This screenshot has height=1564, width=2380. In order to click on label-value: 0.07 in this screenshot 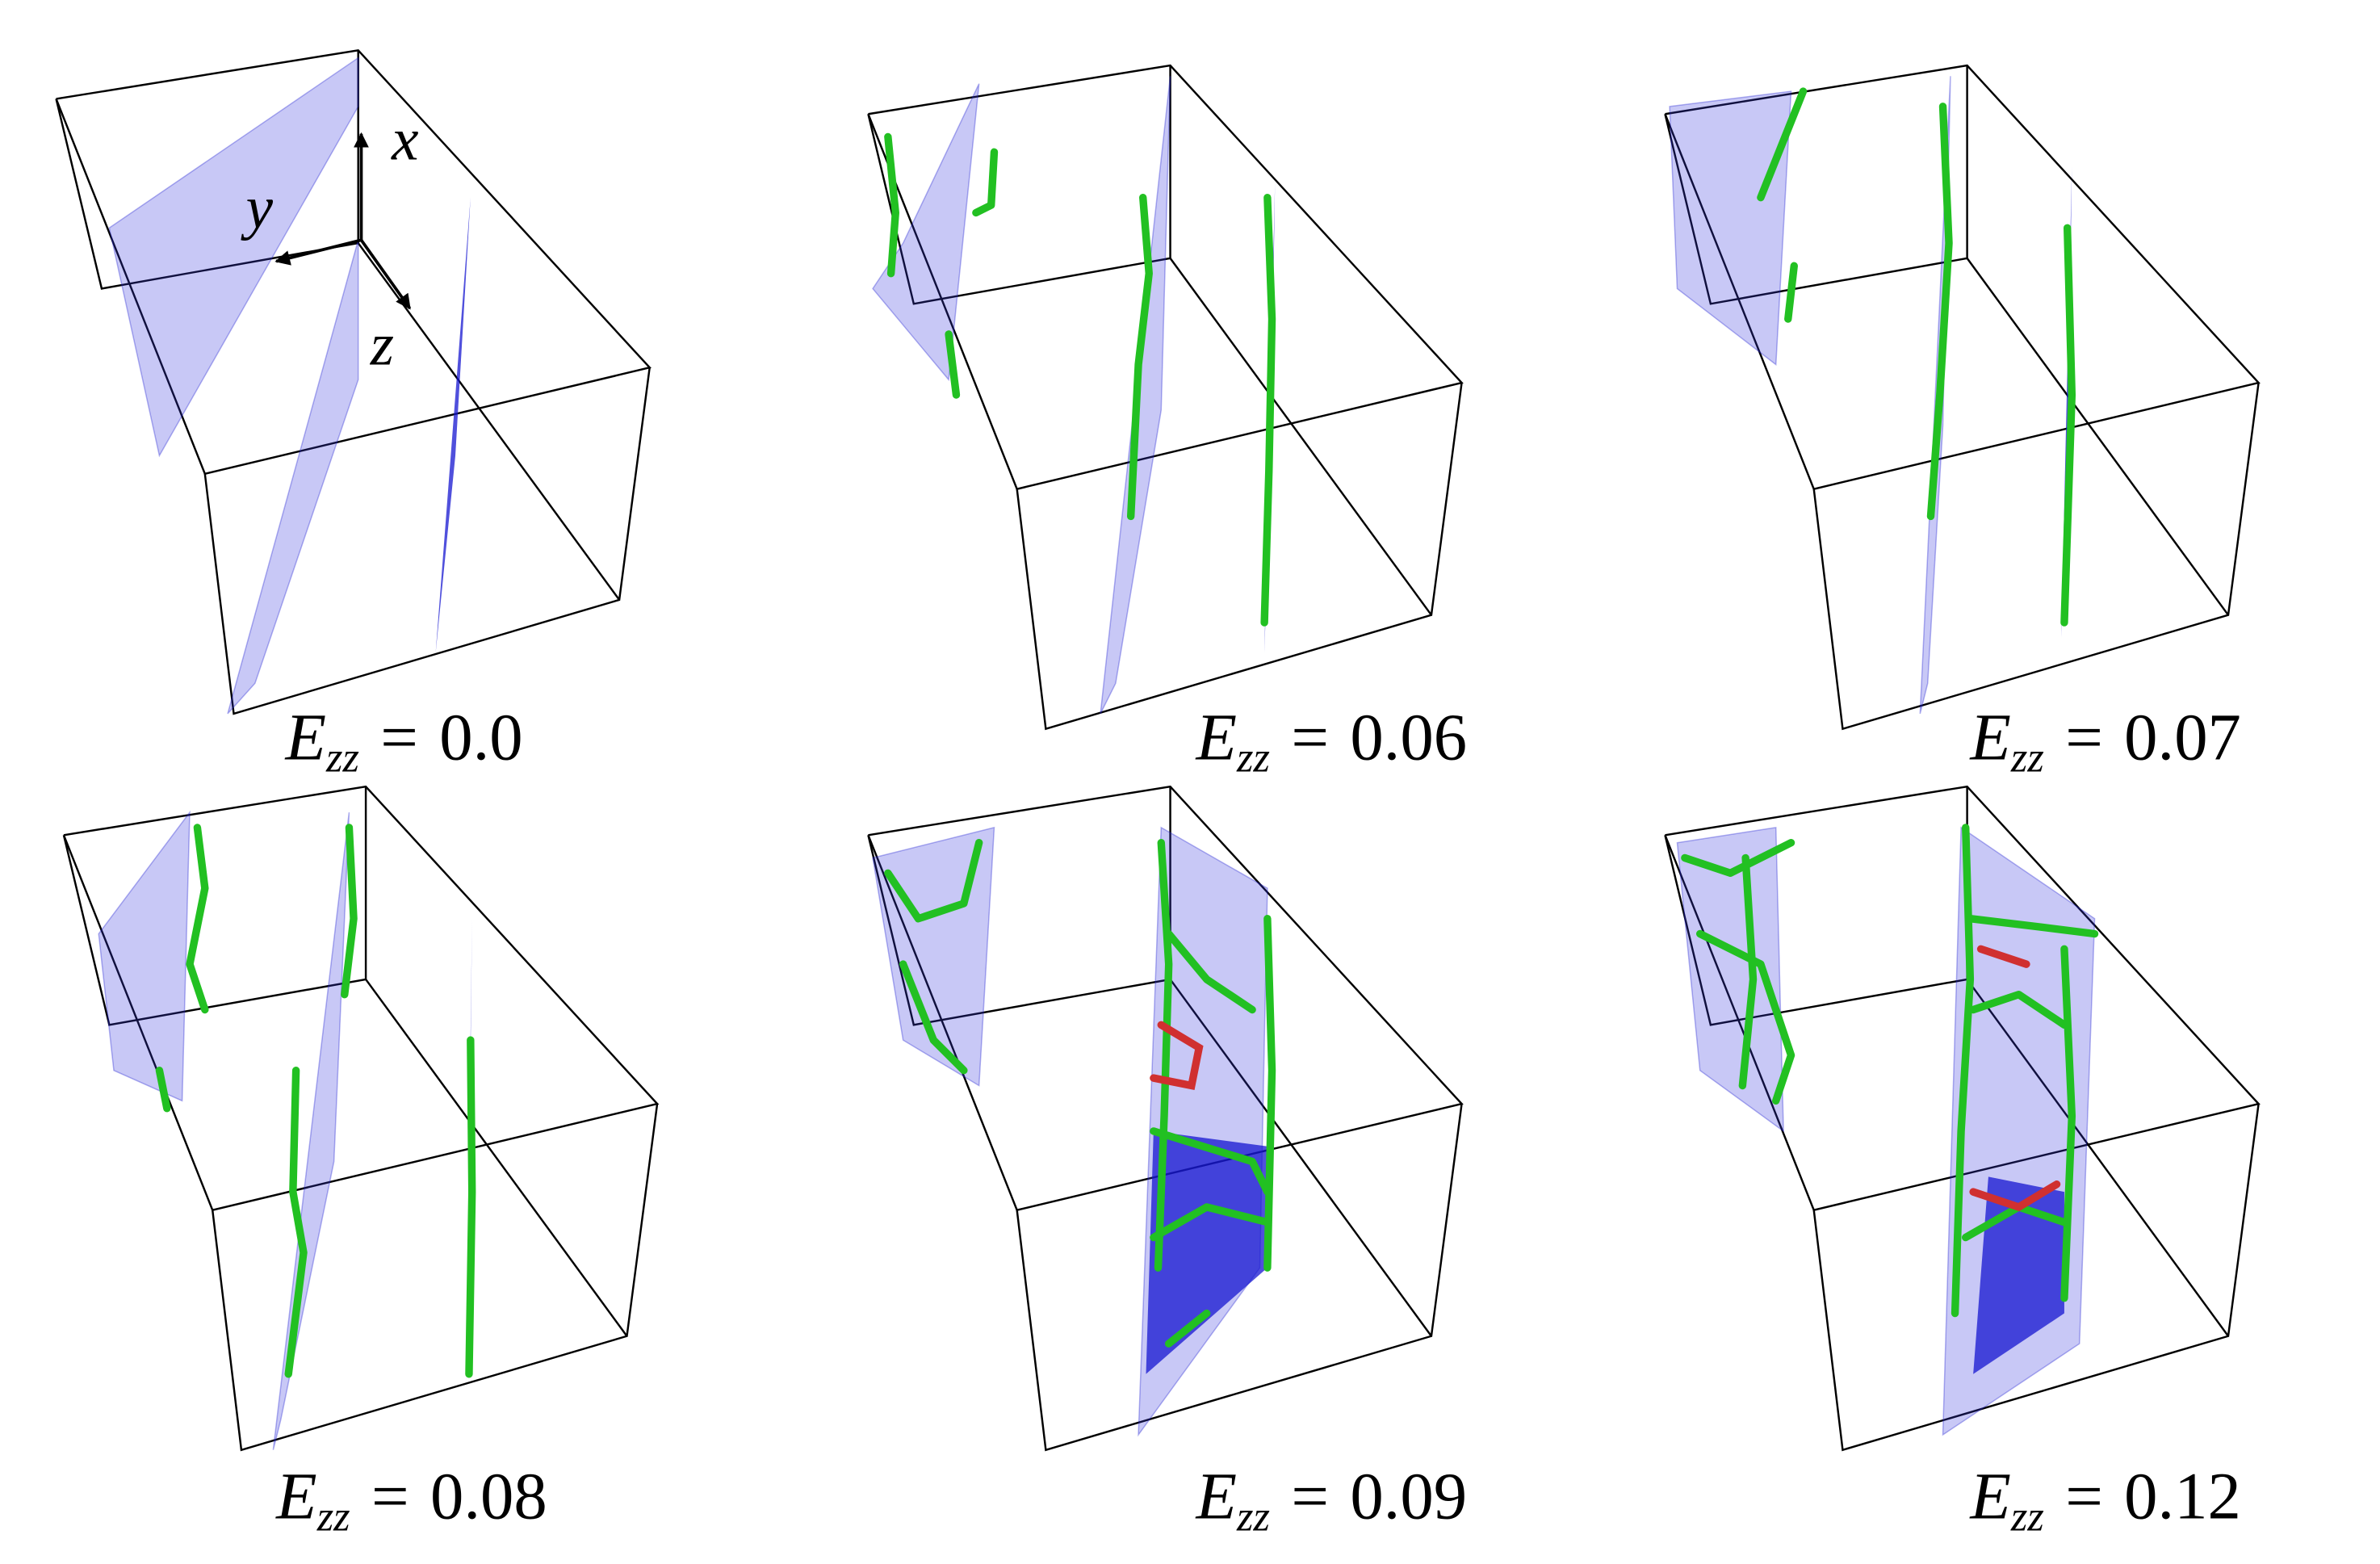, I will do `click(2182, 736)`.